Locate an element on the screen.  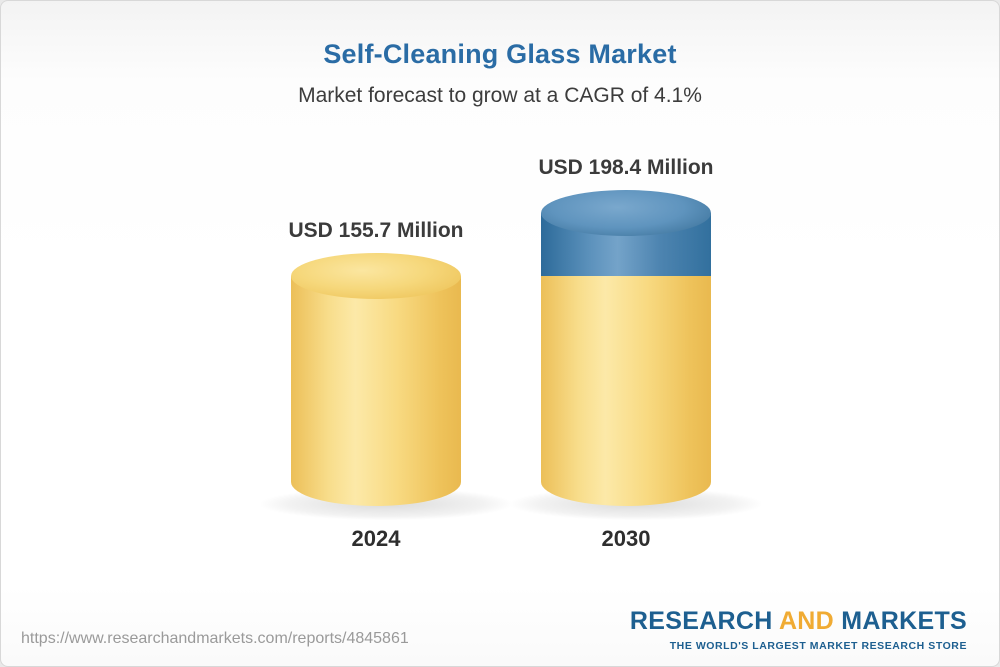
cylinder-base-segment-2030 is located at coordinates (626, 391).